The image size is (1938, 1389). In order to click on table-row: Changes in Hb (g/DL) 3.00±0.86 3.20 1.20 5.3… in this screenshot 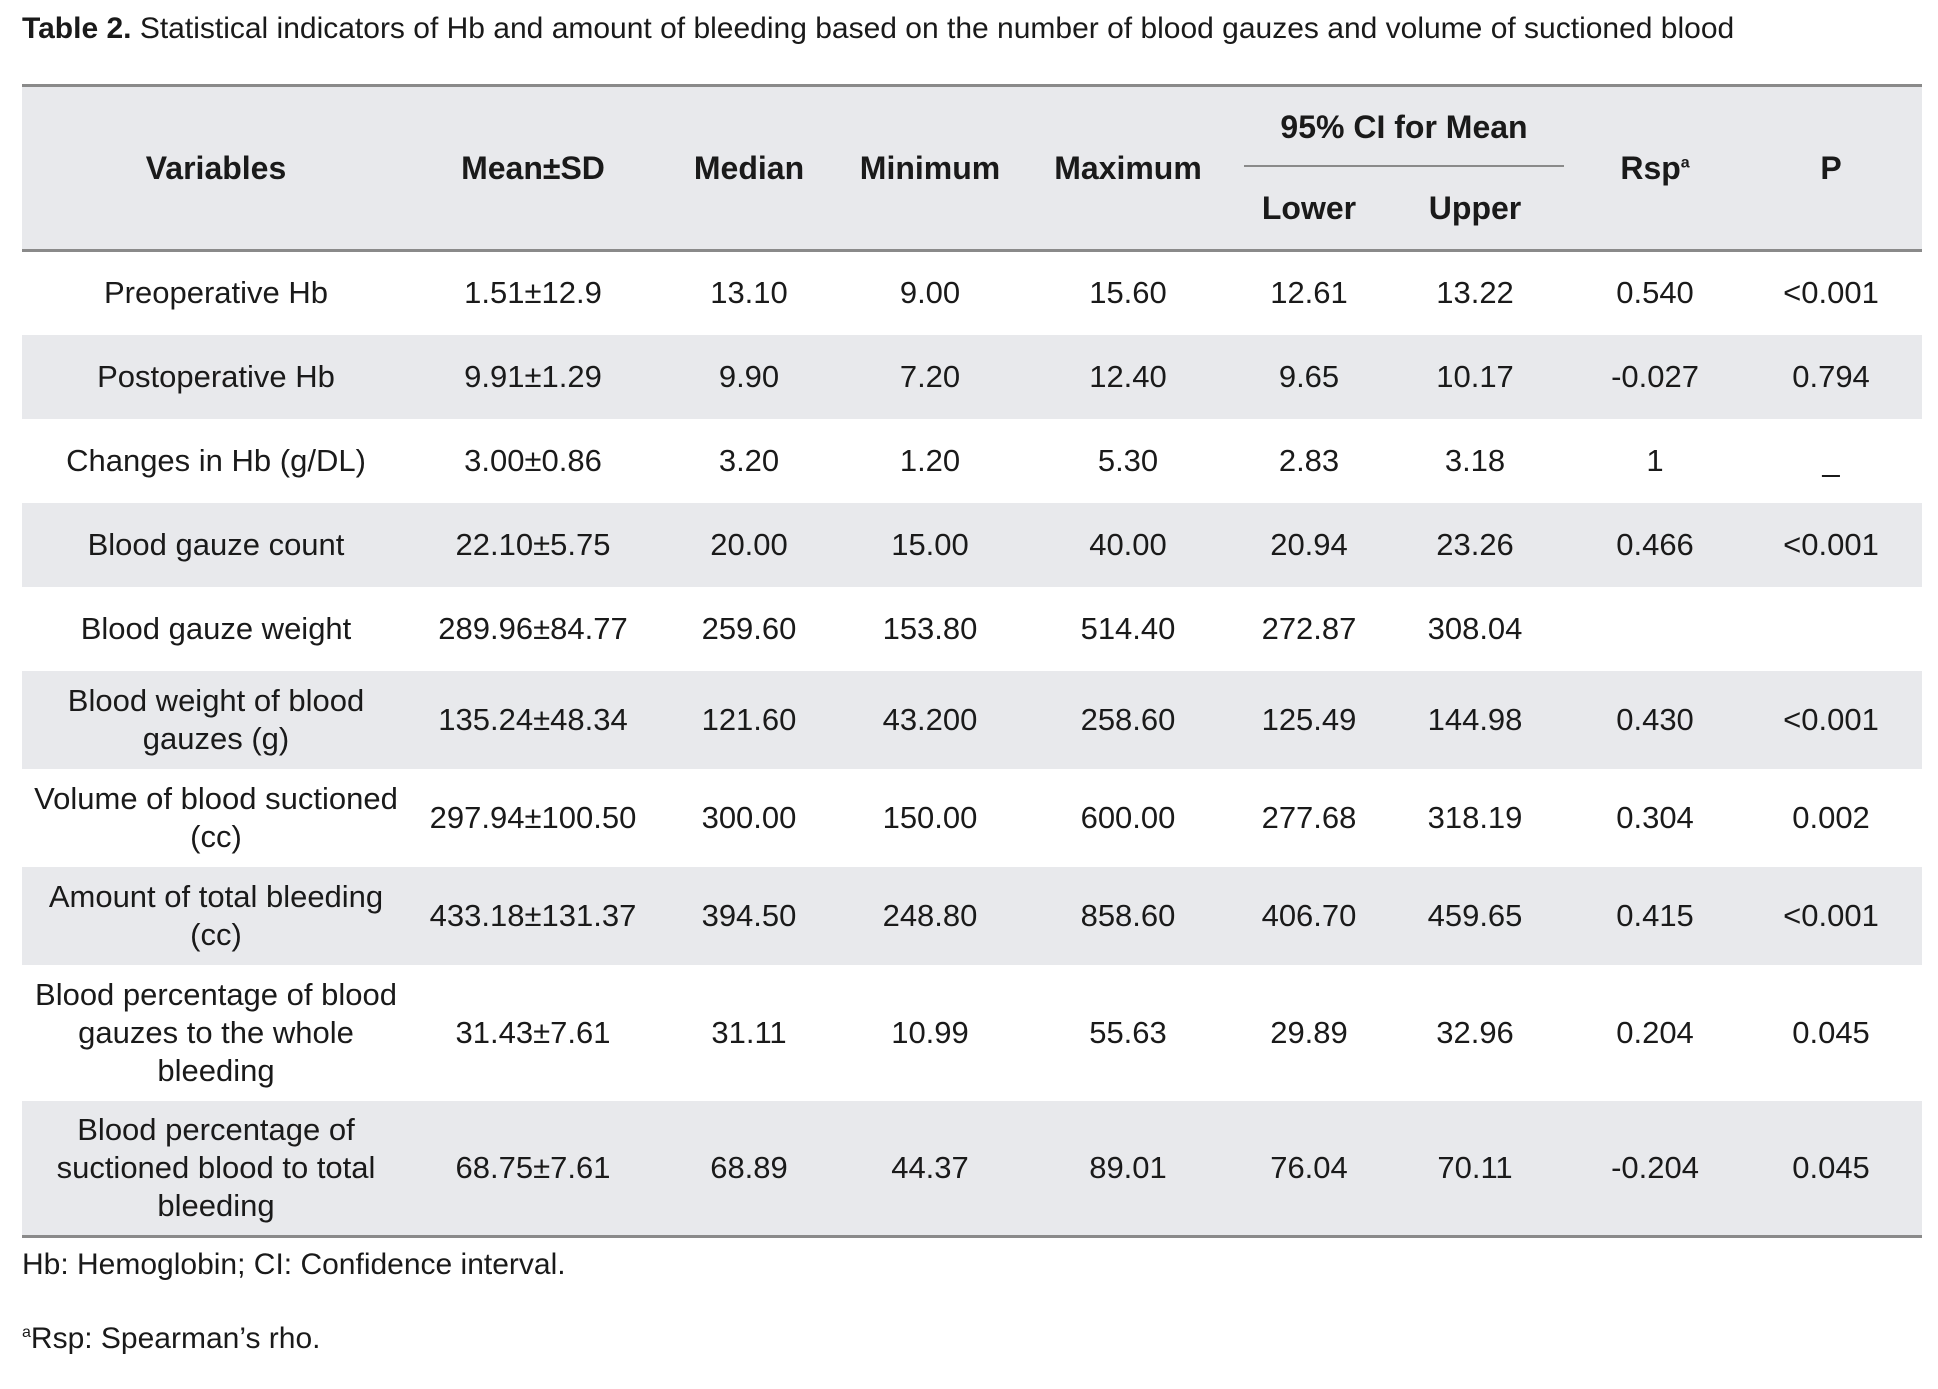, I will do `click(972, 460)`.